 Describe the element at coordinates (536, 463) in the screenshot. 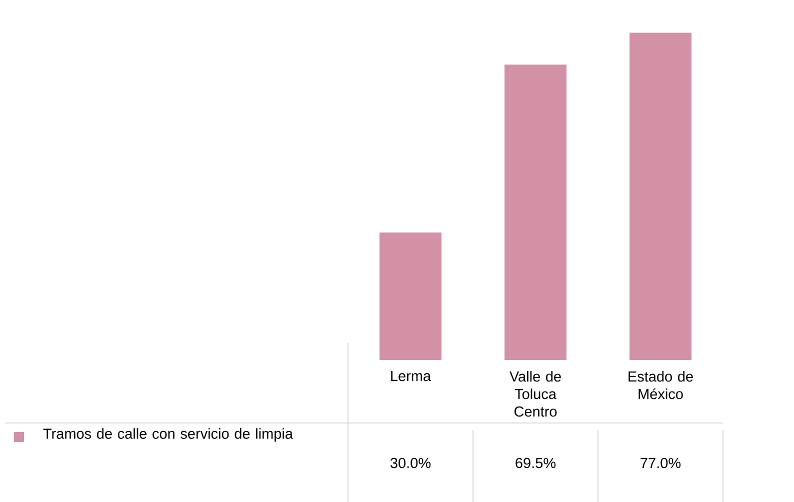

I see `data-label: 69.5%` at that location.